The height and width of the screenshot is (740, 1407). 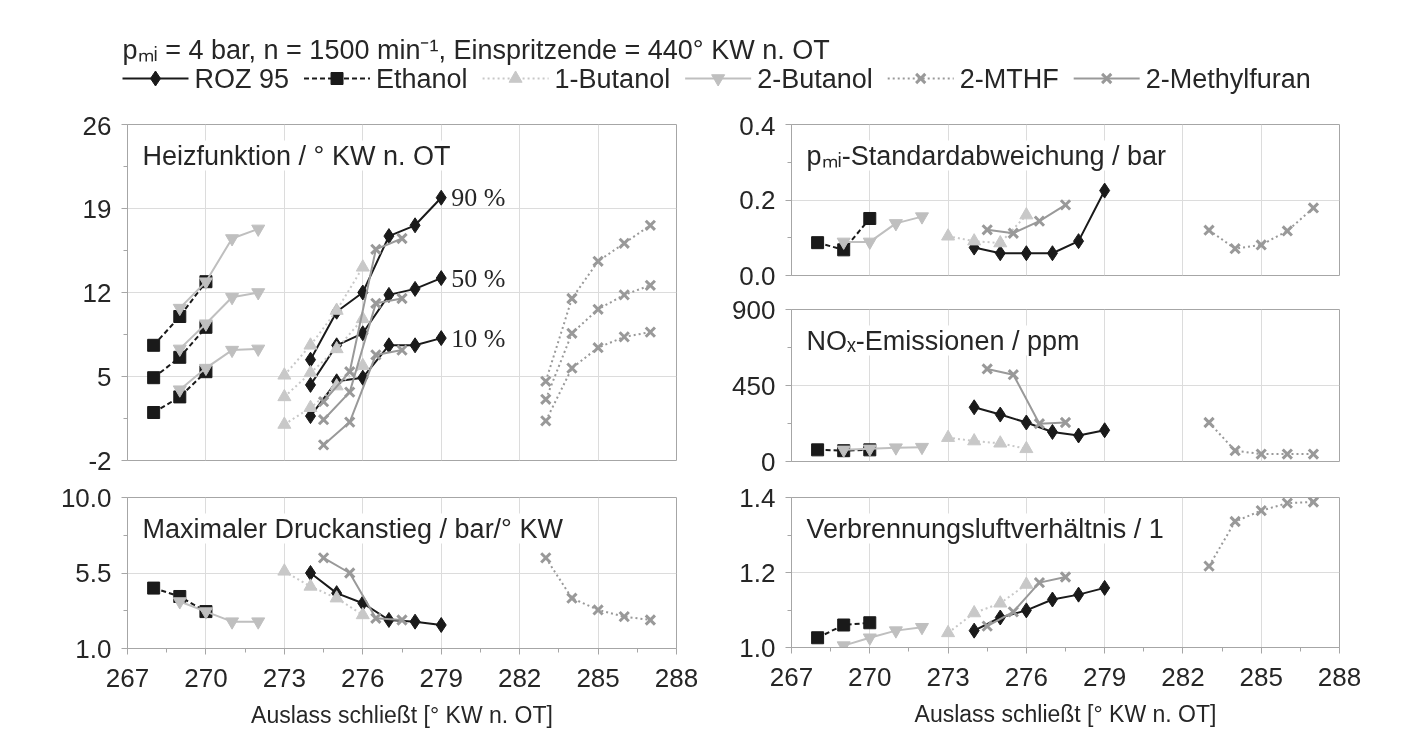 I want to click on y-tick-label: 12, so click(x=97, y=292).